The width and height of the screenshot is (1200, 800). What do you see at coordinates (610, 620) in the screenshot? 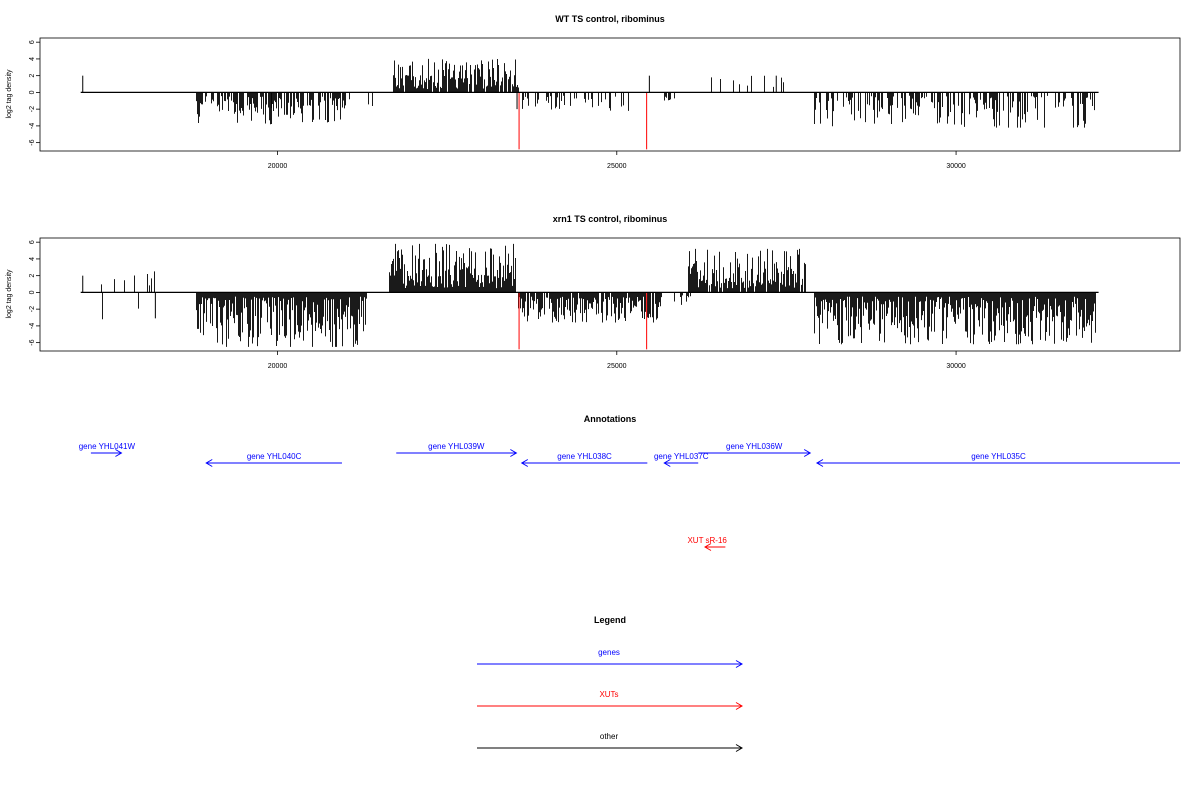
I see `legend-title: Legend` at bounding box center [610, 620].